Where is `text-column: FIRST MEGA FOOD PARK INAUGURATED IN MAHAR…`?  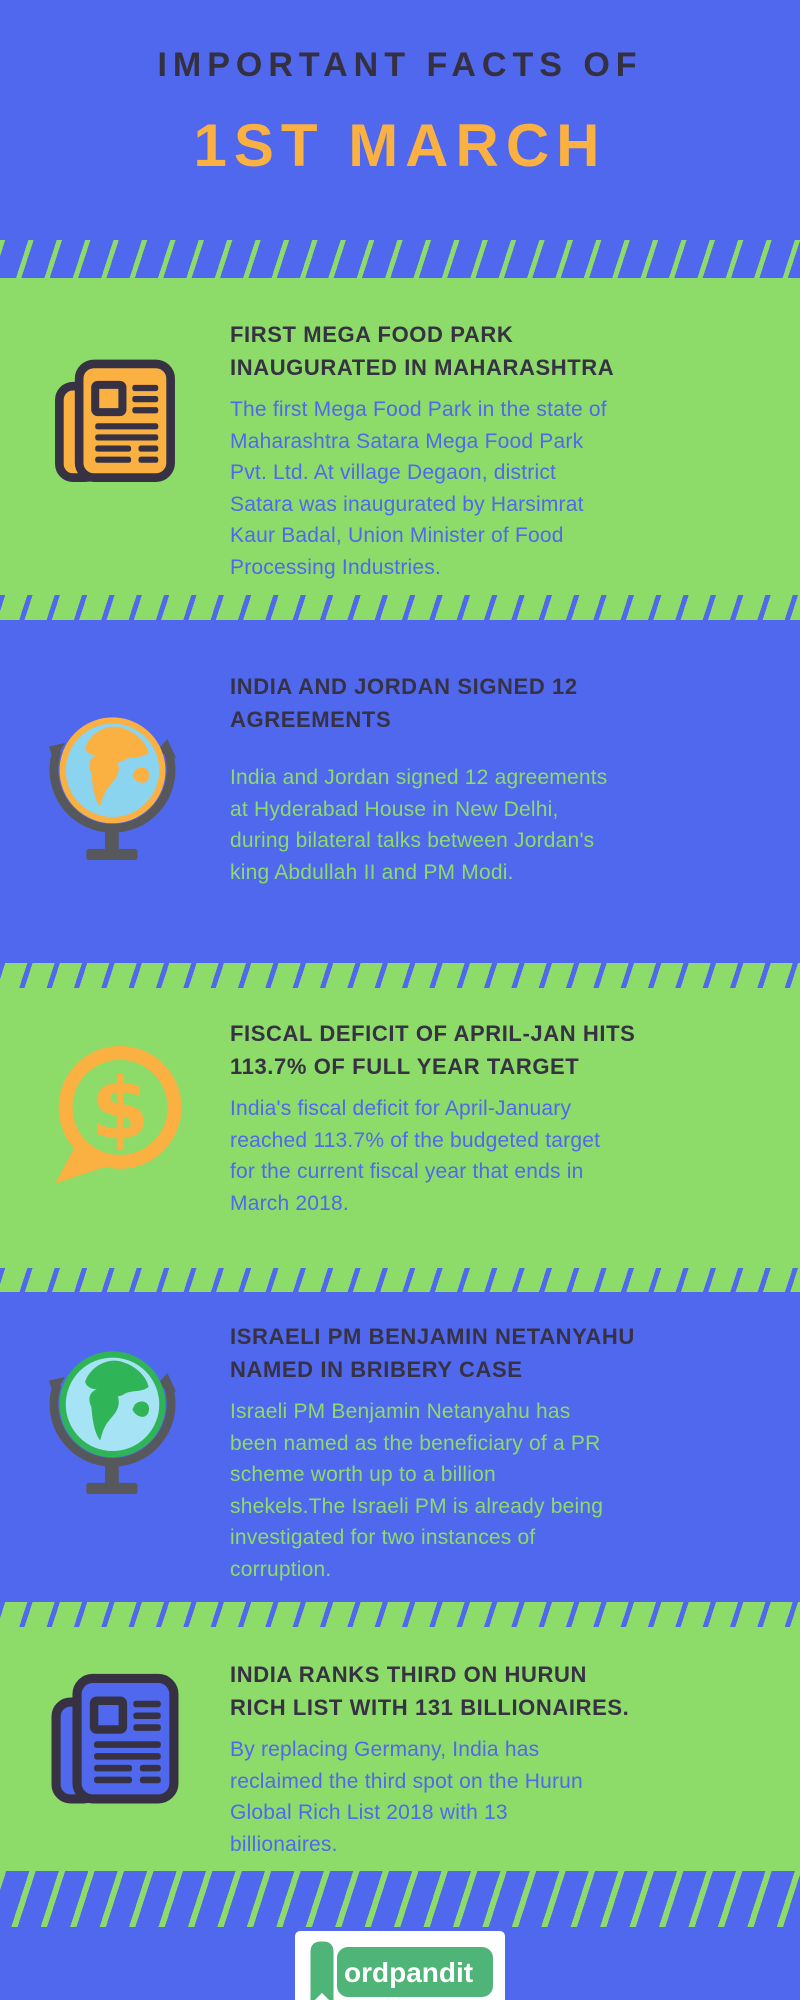
text-column: FIRST MEGA FOOD PARK INAUGURATED IN MAHAR… is located at coordinates (515, 456).